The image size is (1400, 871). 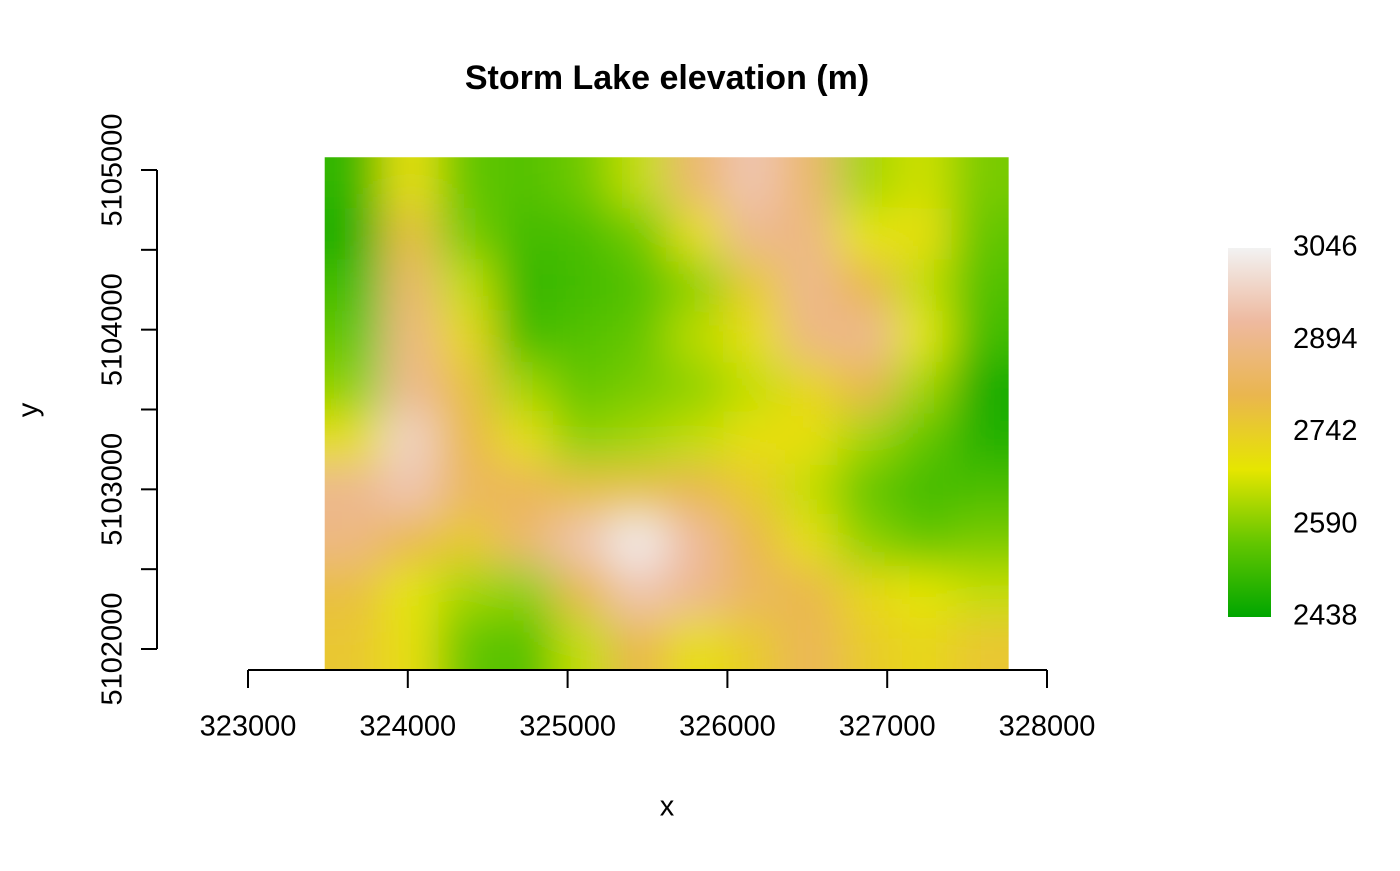 I want to click on y-tick-label: 5105000, so click(x=113, y=170).